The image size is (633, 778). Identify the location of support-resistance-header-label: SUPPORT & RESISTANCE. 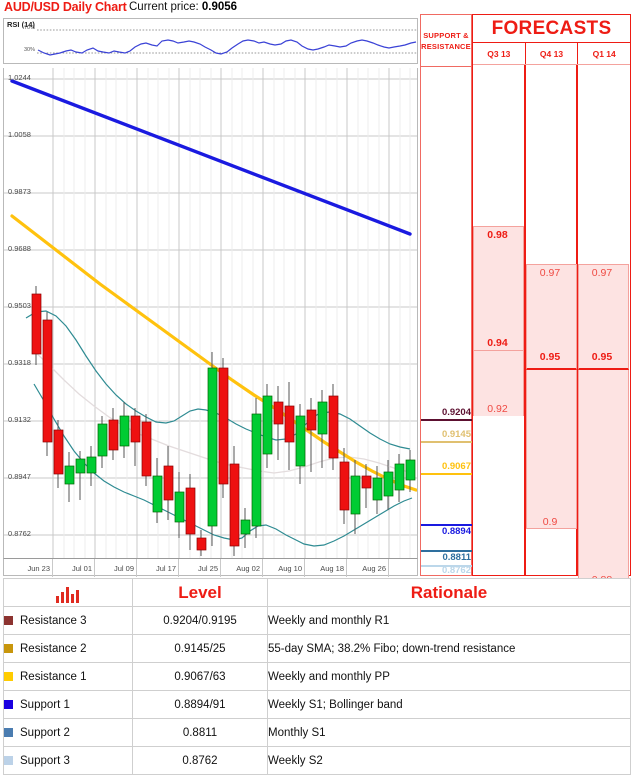
(446, 40).